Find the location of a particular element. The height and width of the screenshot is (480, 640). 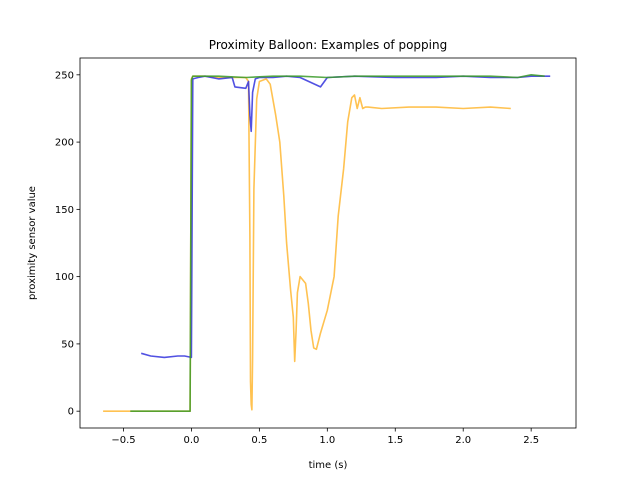

x-axis-label: time (s) is located at coordinates (328, 465).